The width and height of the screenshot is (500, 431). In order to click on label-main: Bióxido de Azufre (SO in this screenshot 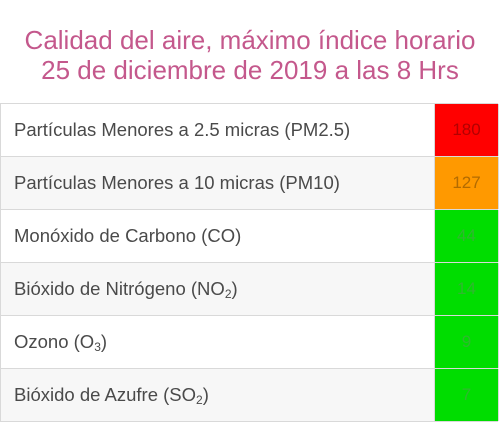, I will do `click(105, 394)`.